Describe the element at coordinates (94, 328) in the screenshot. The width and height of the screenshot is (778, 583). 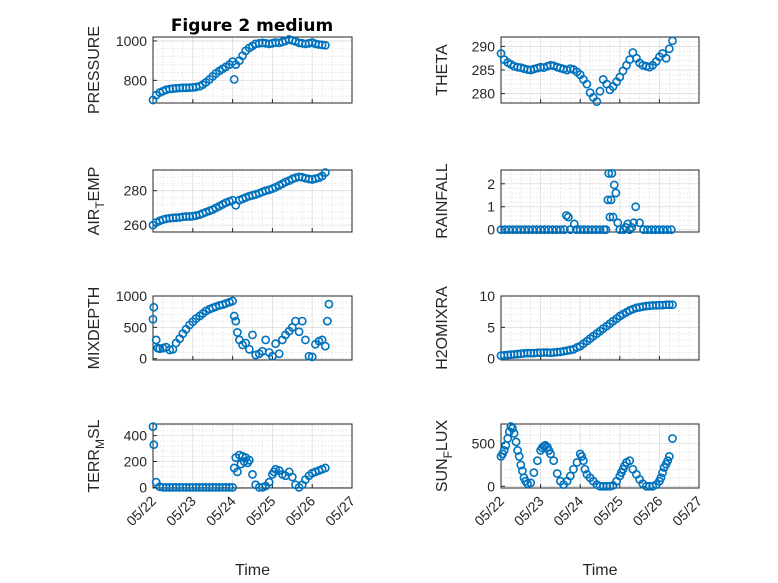
I see `y-axis-label: MIXDEPTH` at that location.